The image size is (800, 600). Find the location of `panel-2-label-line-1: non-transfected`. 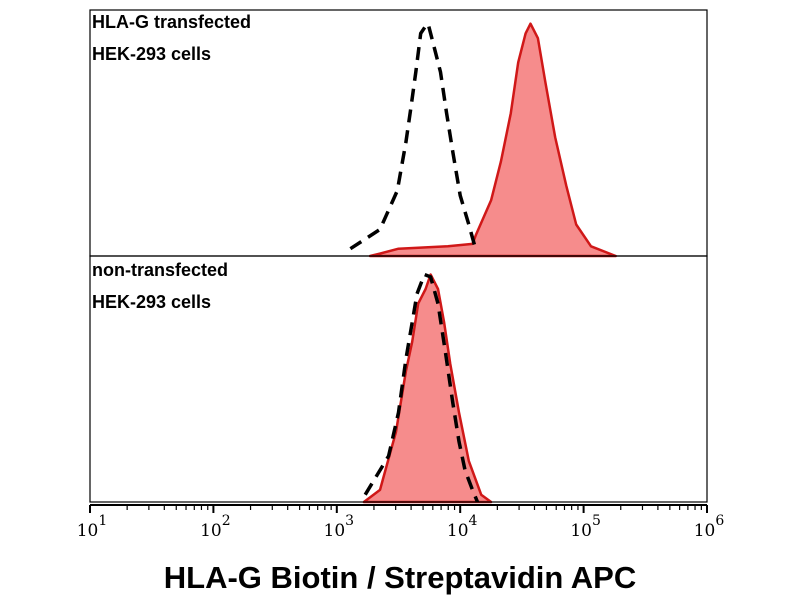

panel-2-label-line-1: non-transfected is located at coordinates (160, 270).